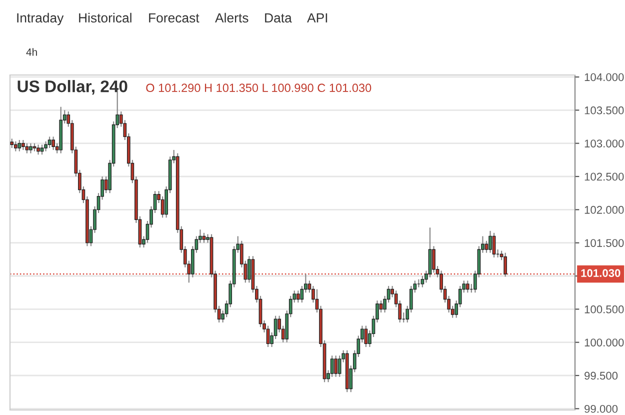 Image resolution: width=625 pixels, height=415 pixels. I want to click on y-tick-label: 104.000, so click(604, 77).